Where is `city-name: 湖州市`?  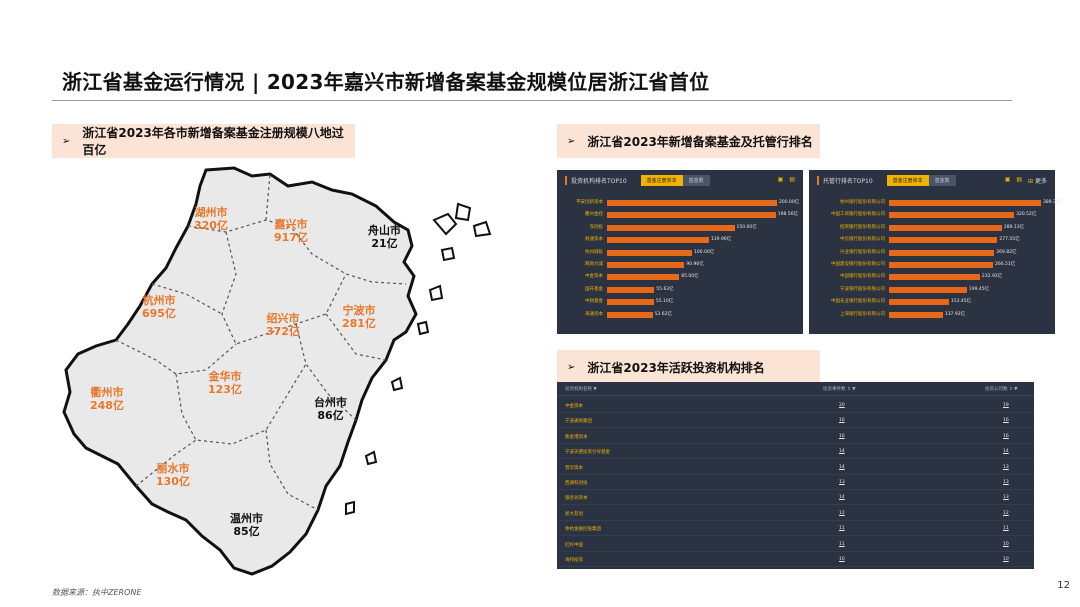
city-name: 湖州市 is located at coordinates (211, 212).